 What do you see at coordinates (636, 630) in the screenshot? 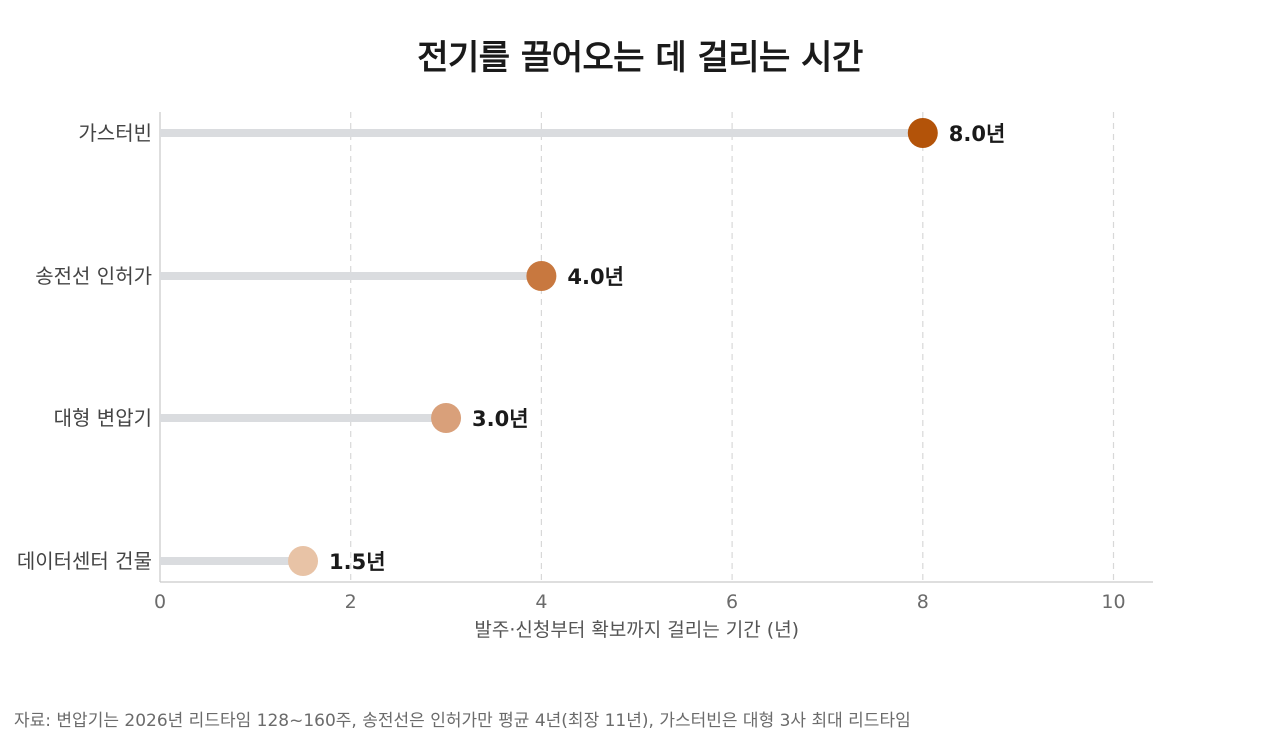
I see `x-axis-title: 발주·신청부터 확보까지 걸리는 기간 (년)` at bounding box center [636, 630].